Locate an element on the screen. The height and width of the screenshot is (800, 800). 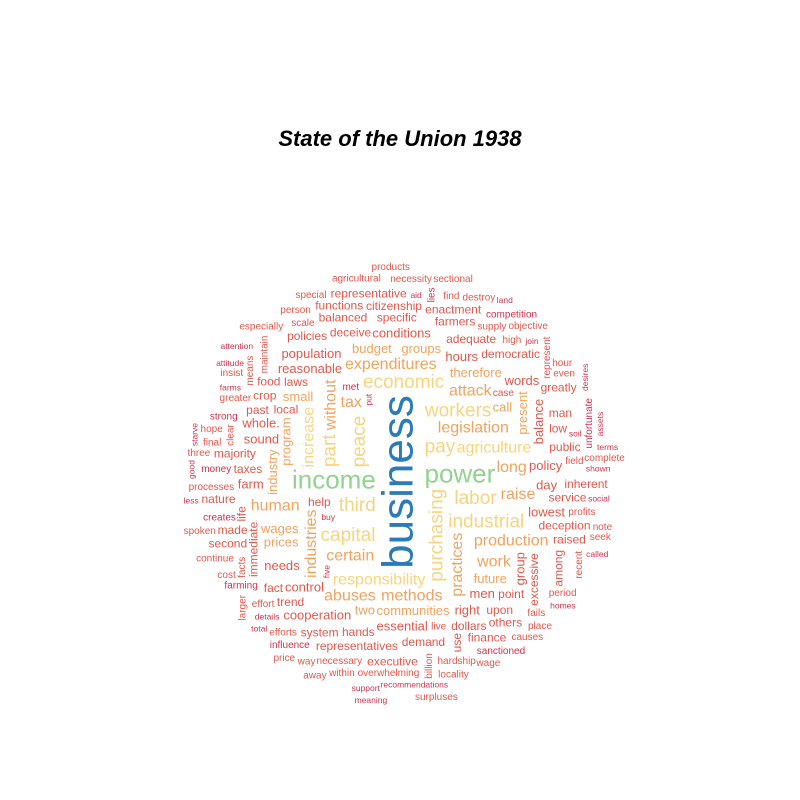
word-aid: aid is located at coordinates (416, 295).